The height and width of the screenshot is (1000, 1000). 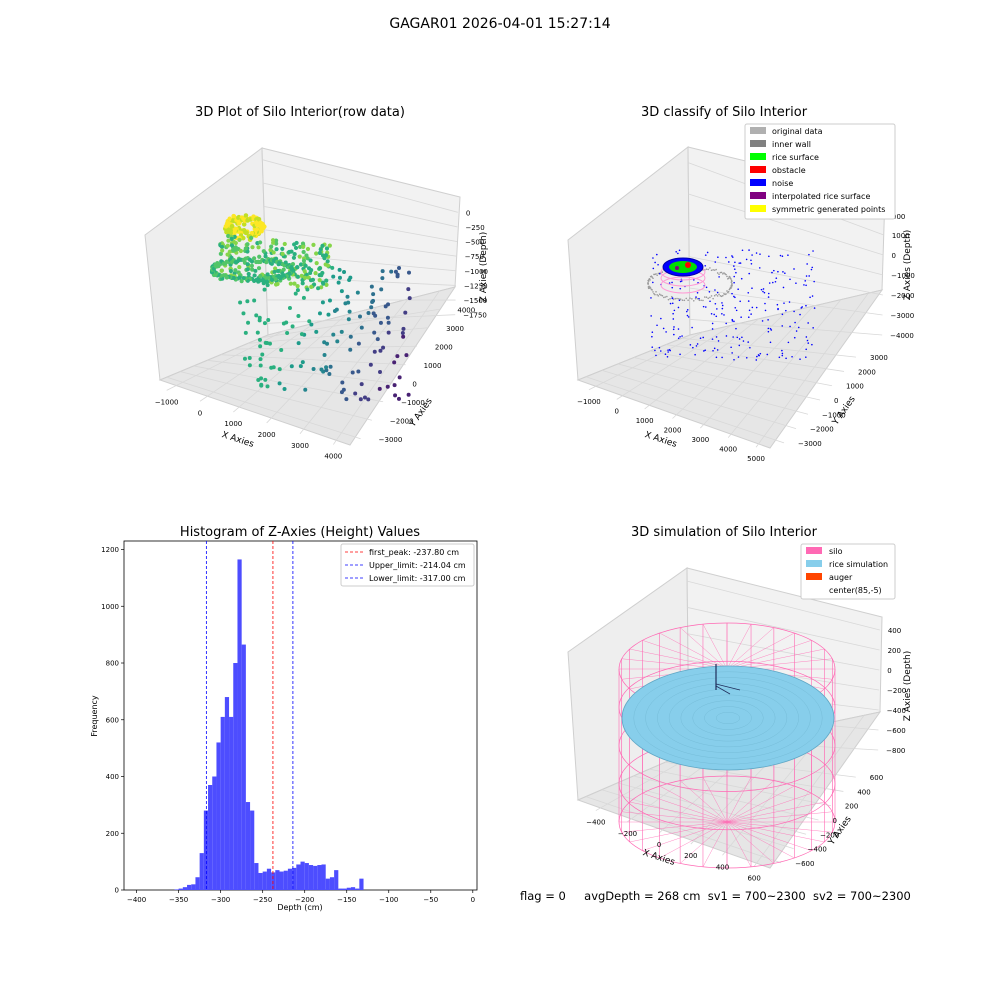 What do you see at coordinates (894, 651) in the screenshot?
I see `tick-label: 200` at bounding box center [894, 651].